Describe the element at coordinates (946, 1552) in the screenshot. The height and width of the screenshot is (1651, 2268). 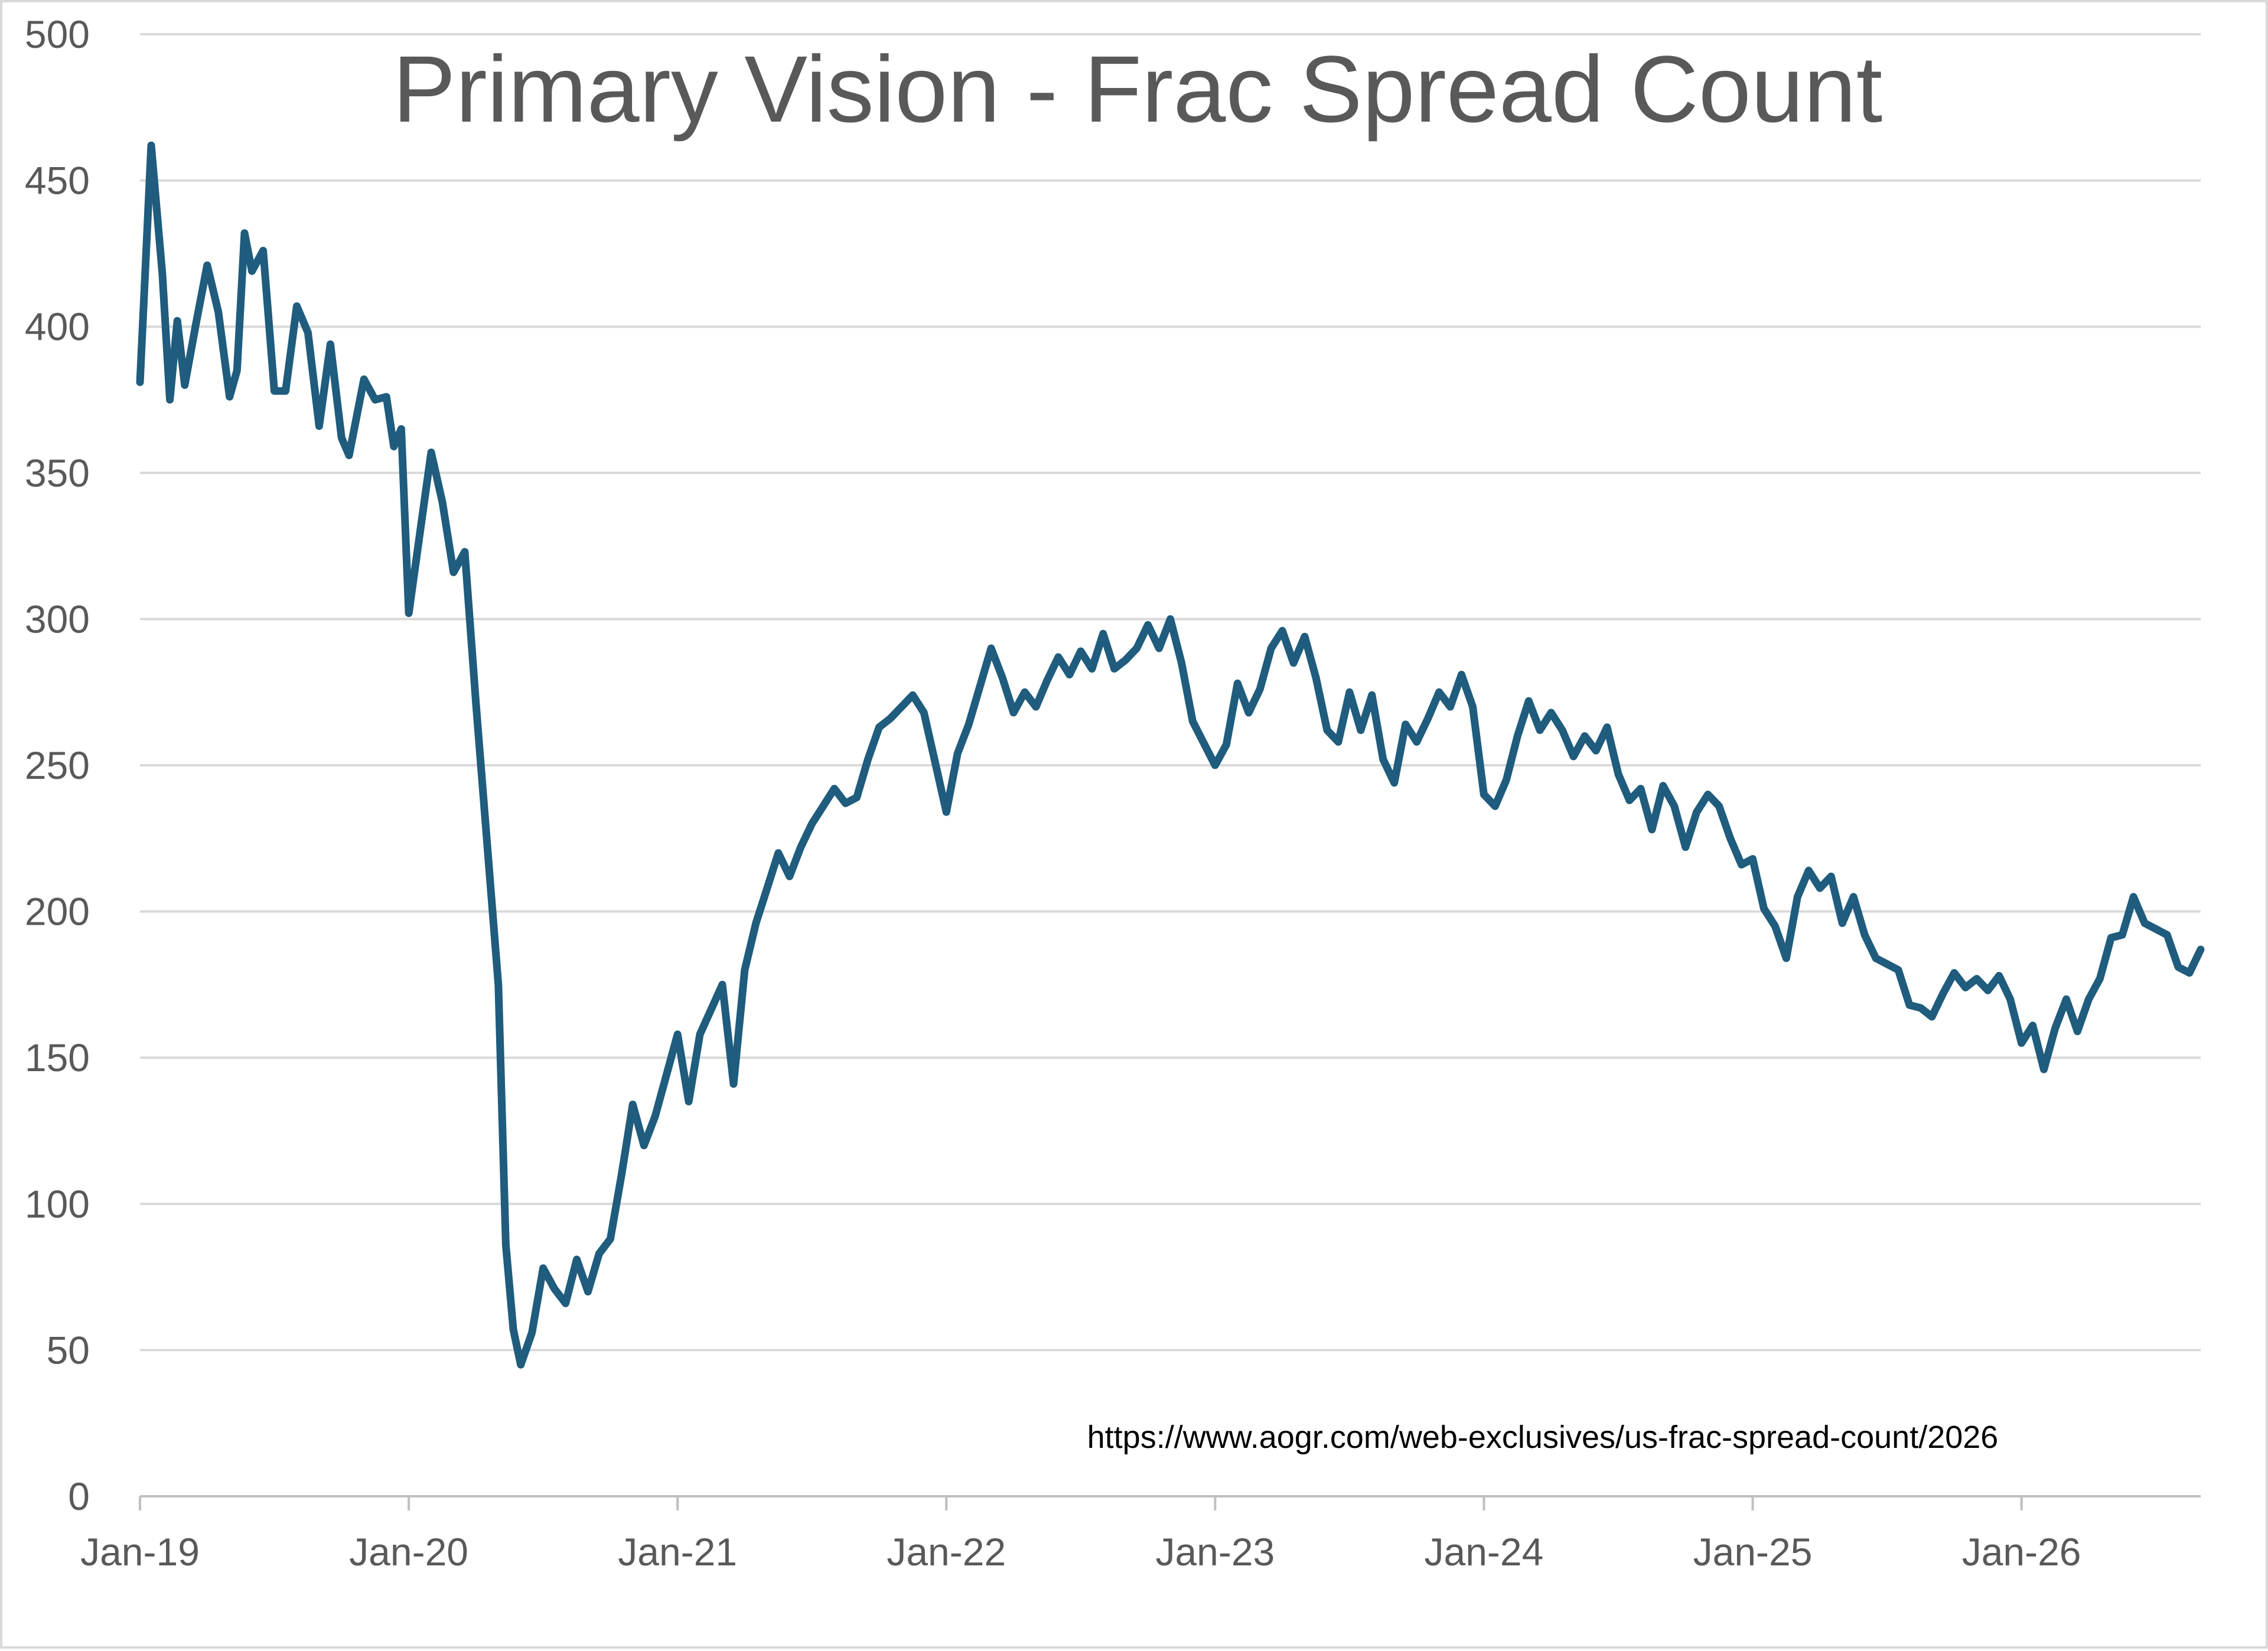
I see `x-tick-label-3: Jan-22` at that location.